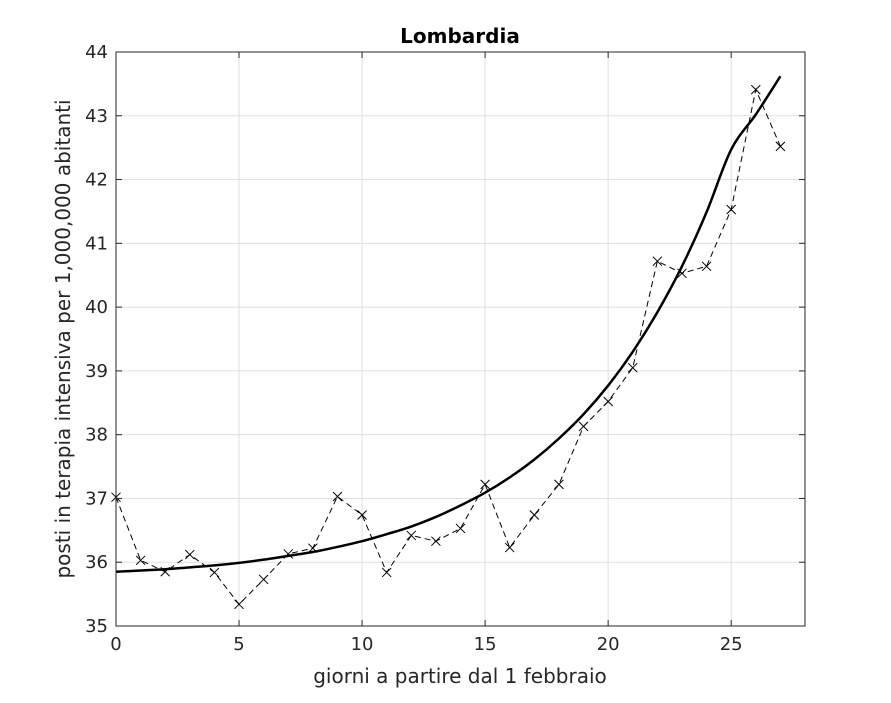  Describe the element at coordinates (96, 626) in the screenshot. I see `y-tick-label: 35` at that location.